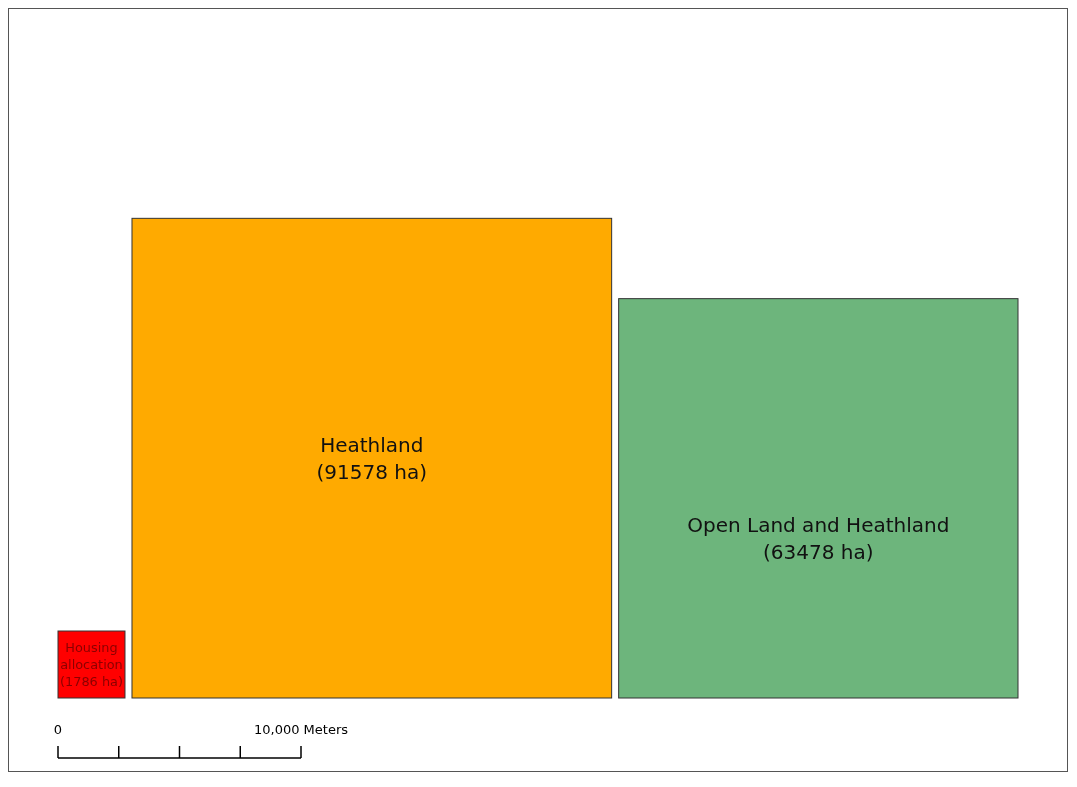  What do you see at coordinates (372, 444) in the screenshot?
I see `category-label: Heathland` at bounding box center [372, 444].